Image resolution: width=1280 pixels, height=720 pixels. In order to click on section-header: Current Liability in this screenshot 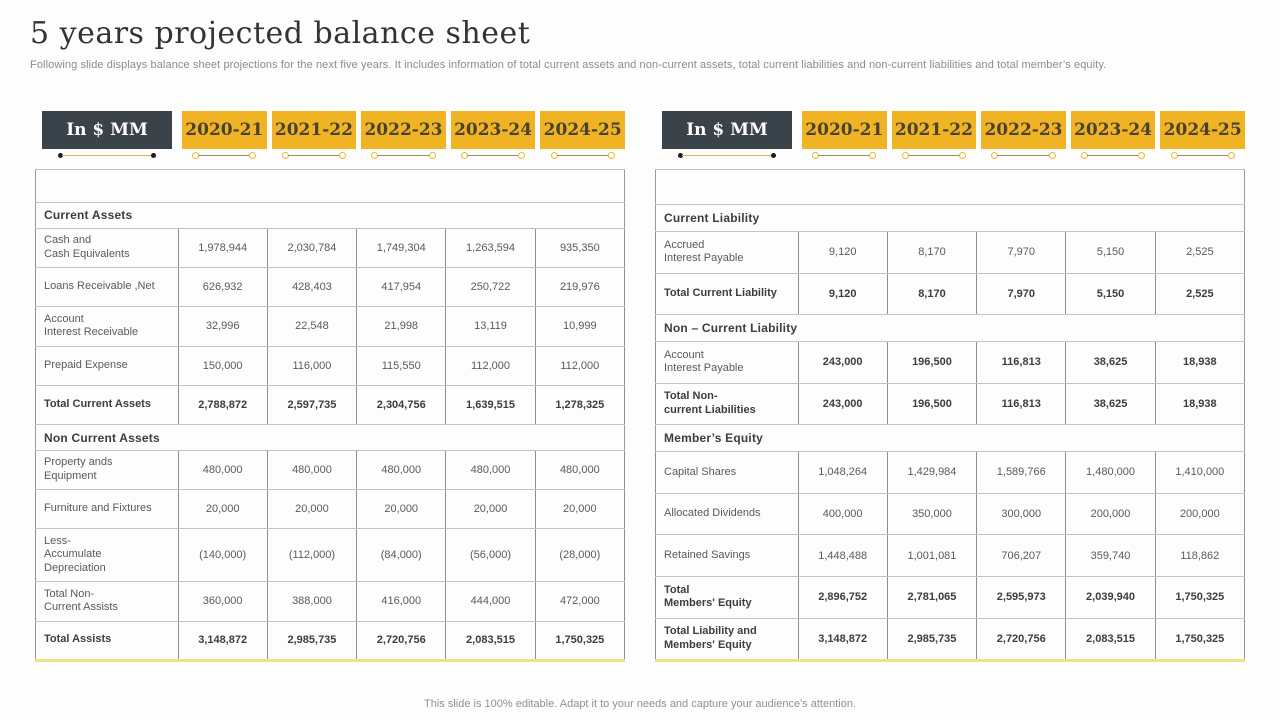, I will do `click(950, 218)`.